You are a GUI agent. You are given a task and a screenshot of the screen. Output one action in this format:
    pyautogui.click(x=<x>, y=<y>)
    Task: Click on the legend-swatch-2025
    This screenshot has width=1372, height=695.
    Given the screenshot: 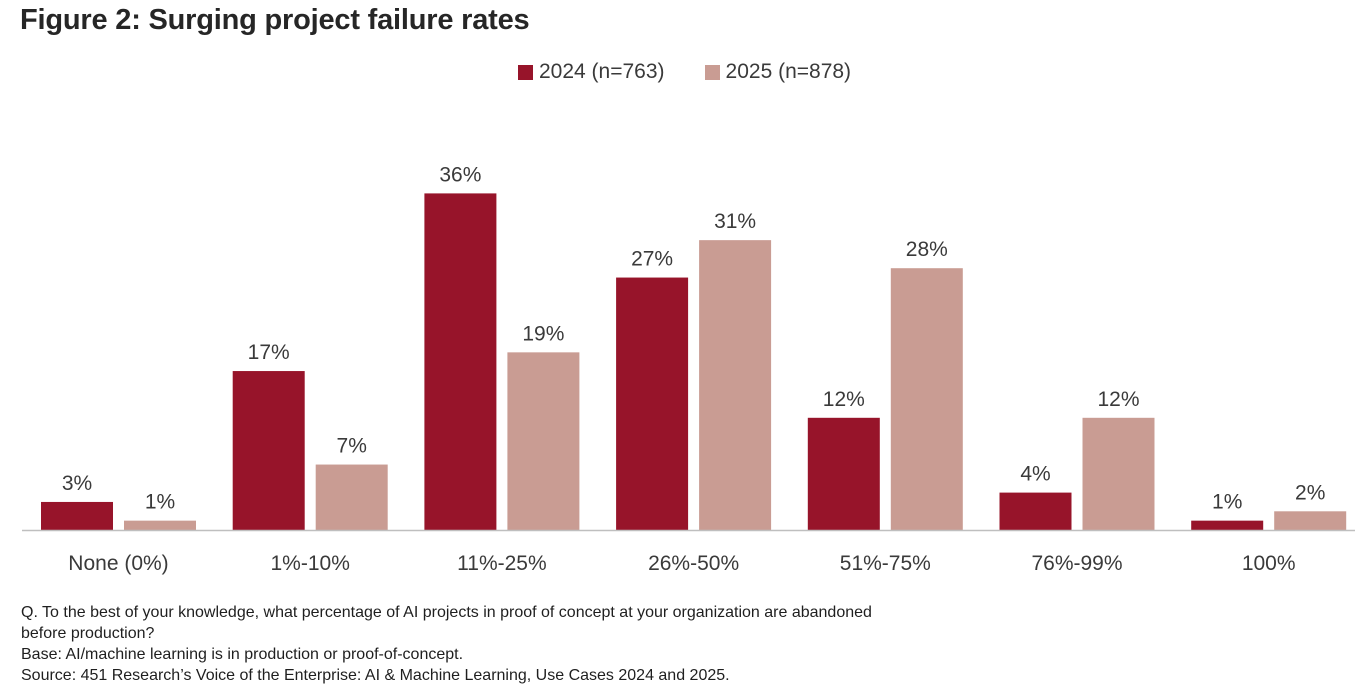 What is the action you would take?
    pyautogui.click(x=712, y=72)
    